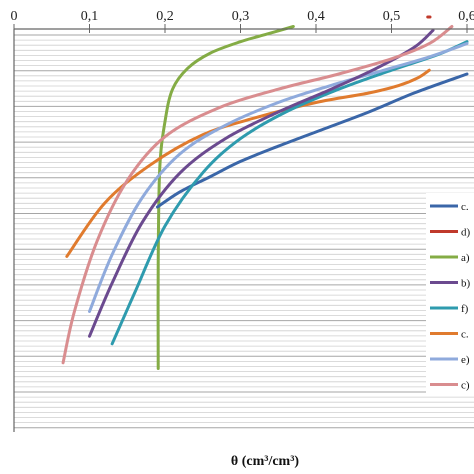 Image resolution: width=474 pixels, height=474 pixels. I want to click on legend-label: b), so click(466, 284).